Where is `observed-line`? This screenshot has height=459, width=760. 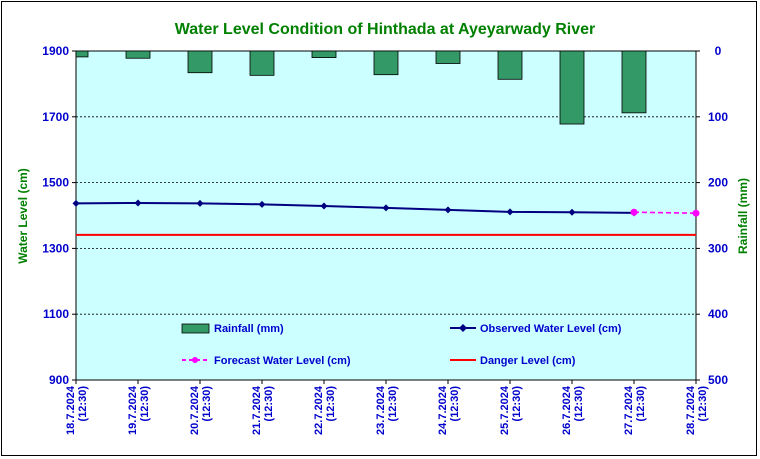
observed-line is located at coordinates (355, 207).